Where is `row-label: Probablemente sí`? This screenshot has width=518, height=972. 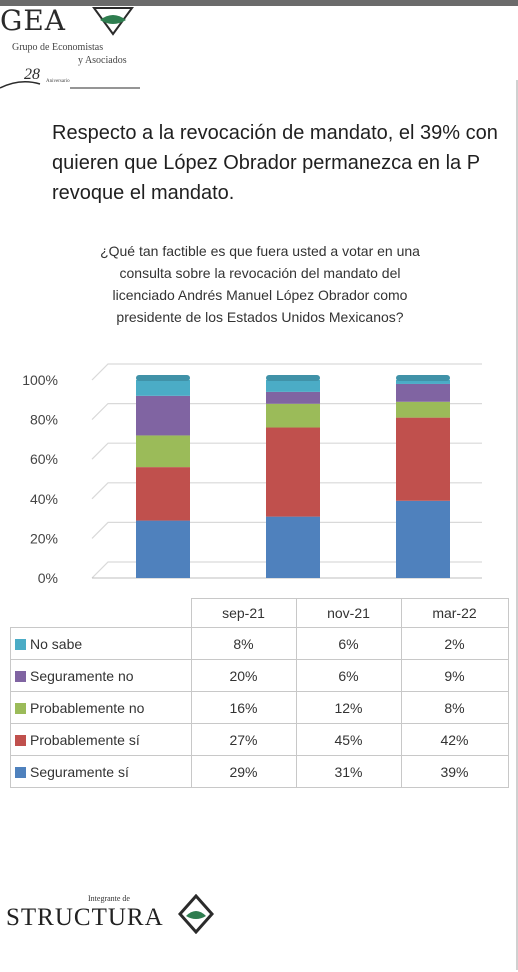
row-label: Probablemente sí is located at coordinates (101, 739).